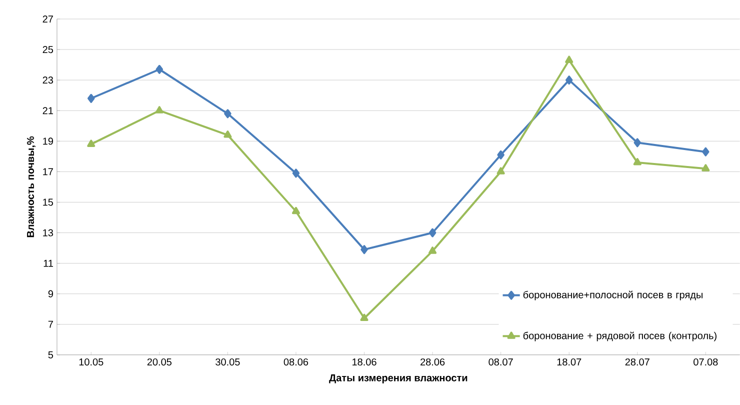  Describe the element at coordinates (612, 295) in the screenshot. I see `legend-label: боронование+полосной посев в гряды` at that location.